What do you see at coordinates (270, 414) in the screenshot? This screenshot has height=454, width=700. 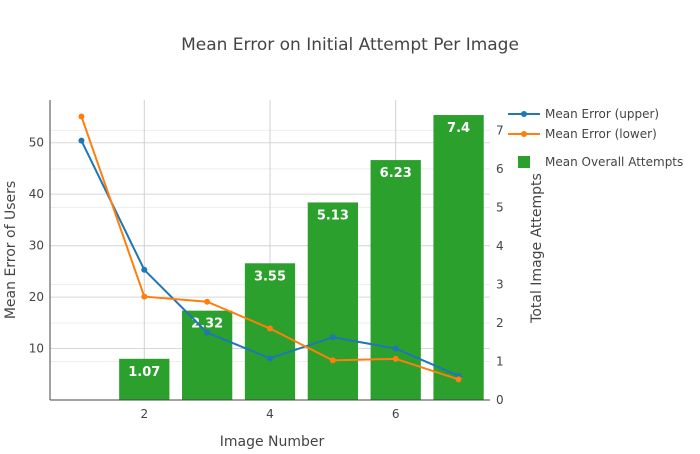 I see `x-tick-label: 4` at bounding box center [270, 414].